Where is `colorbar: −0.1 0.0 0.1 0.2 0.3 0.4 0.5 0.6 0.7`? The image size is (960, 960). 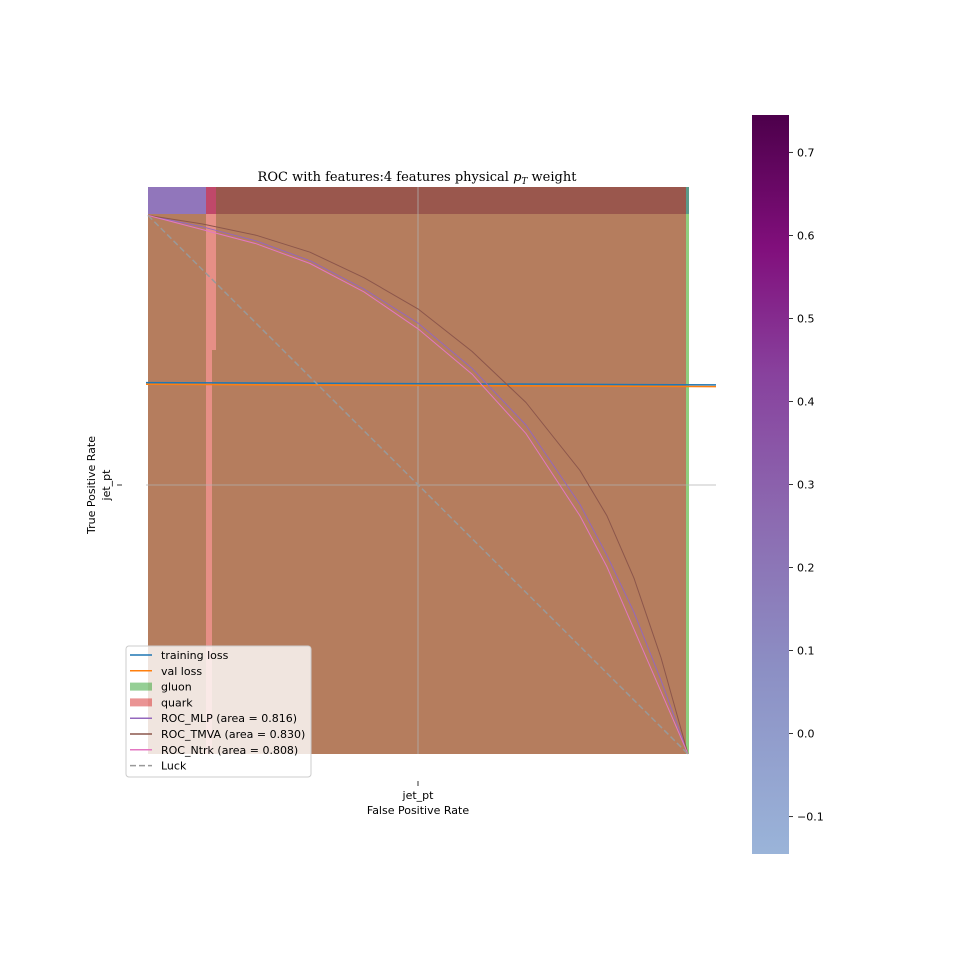 colorbar: −0.1 0.0 0.1 0.2 0.3 0.4 0.5 0.6 0.7 is located at coordinates (788, 484).